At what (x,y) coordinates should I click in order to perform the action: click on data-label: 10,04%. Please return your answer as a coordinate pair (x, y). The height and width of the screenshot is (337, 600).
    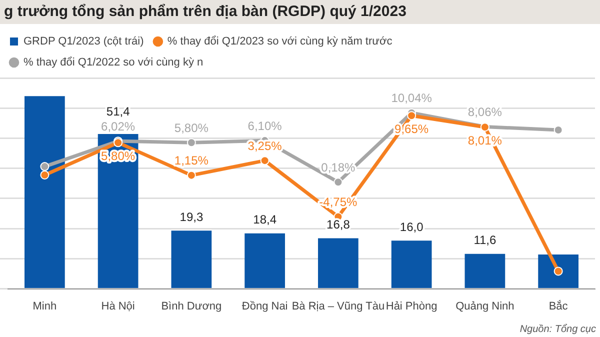
    Looking at the image, I should click on (411, 98).